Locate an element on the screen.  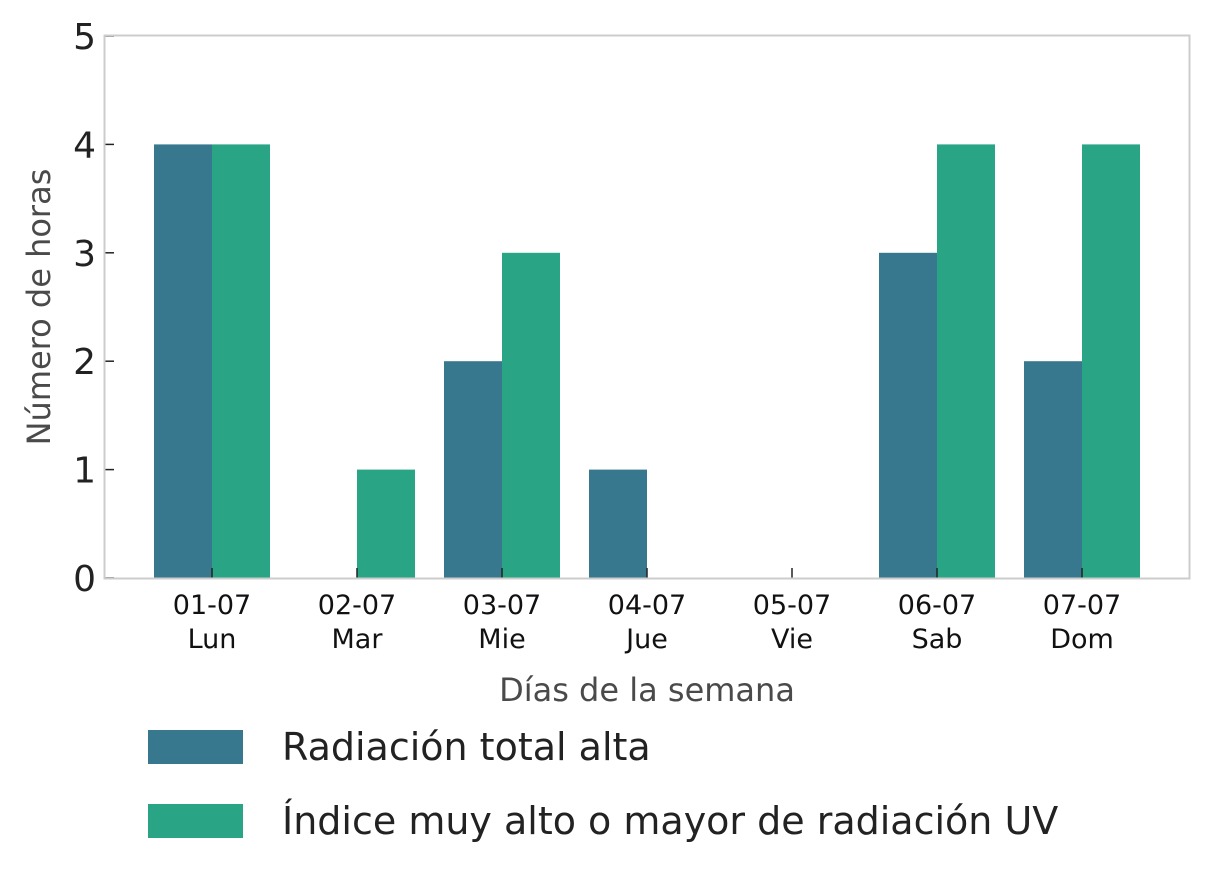
x-tick-label-02-07: 02-07 Mar is located at coordinates (357, 622).